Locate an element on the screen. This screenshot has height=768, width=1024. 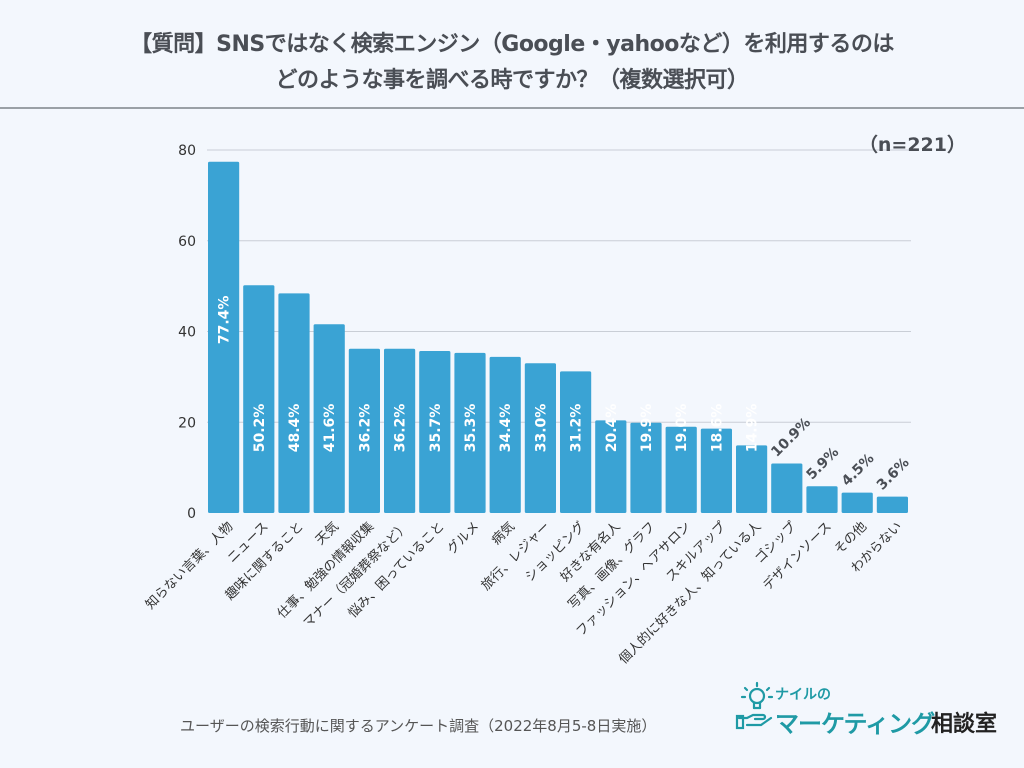
y-tick-label: 60 is located at coordinates (187, 242).